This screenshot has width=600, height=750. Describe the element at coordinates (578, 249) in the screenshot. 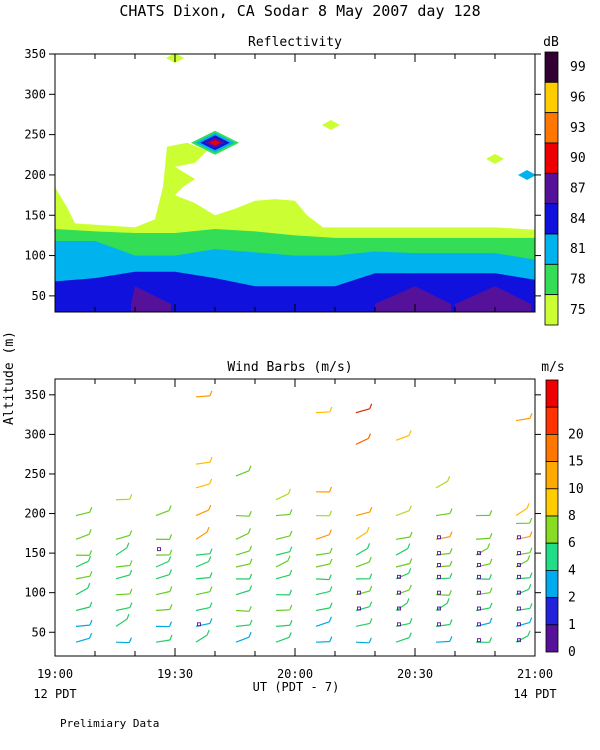

I see `reflectivity-colorbar-label: 81` at that location.